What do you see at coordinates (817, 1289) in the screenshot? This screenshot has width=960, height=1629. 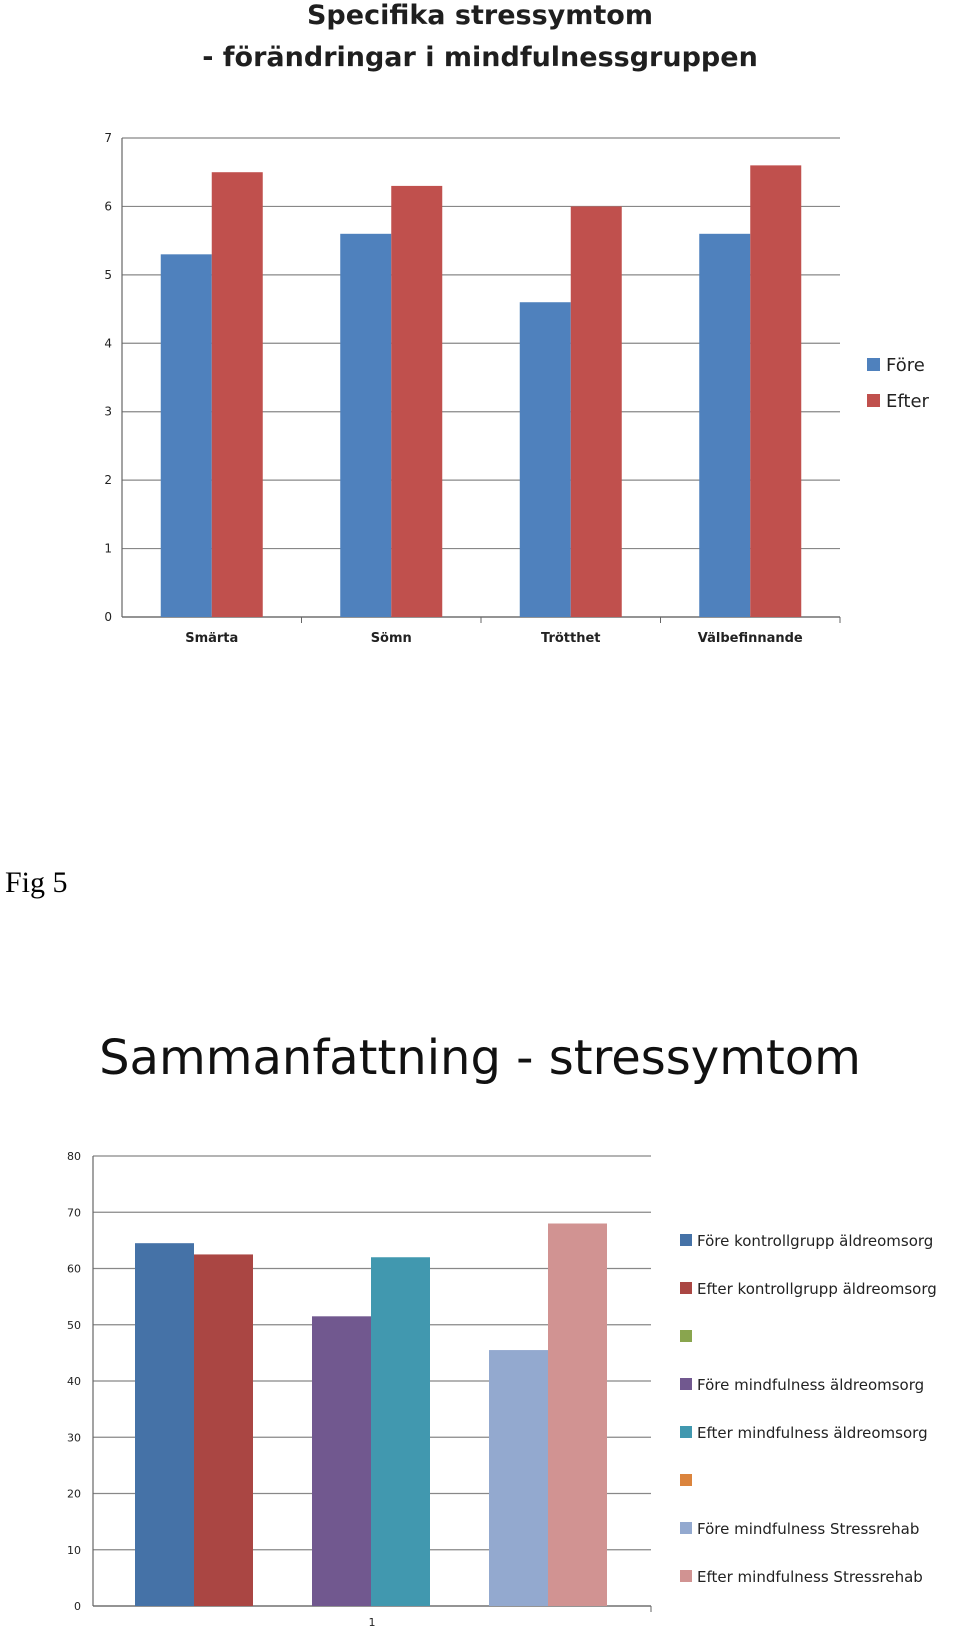 I see `chart2-legend-label: Efter kontrollgrupp äldreomsorg` at bounding box center [817, 1289].